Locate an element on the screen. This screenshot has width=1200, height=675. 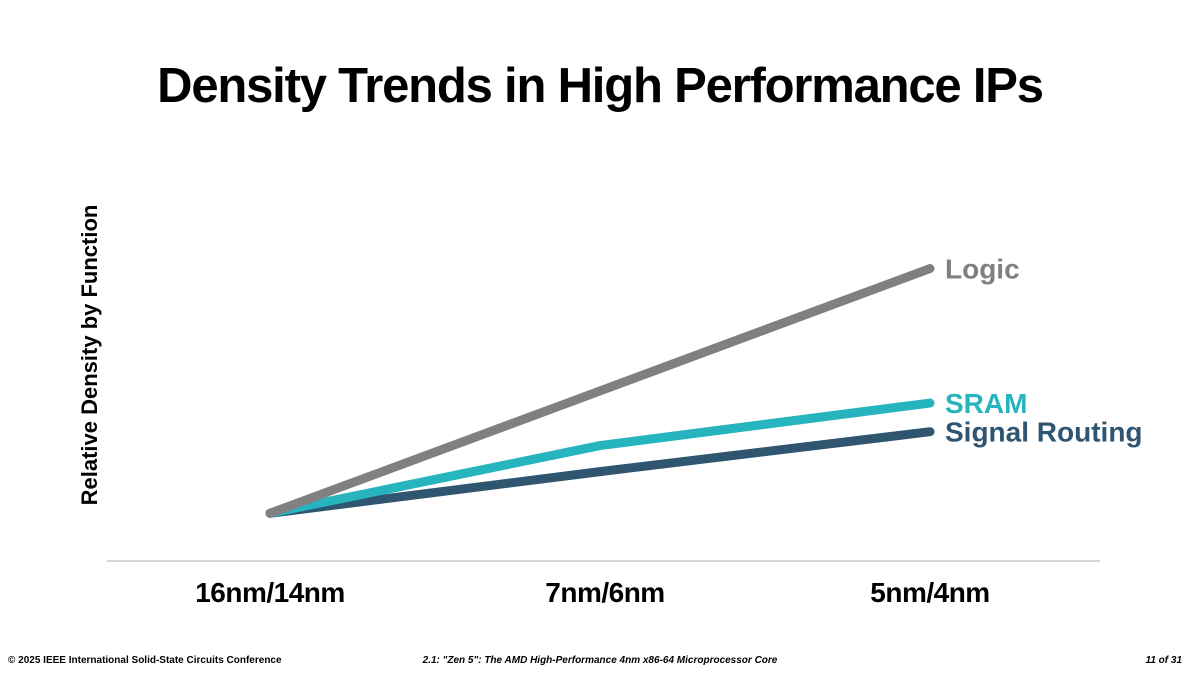
footer-page-number: 11 of 31 is located at coordinates (1164, 660).